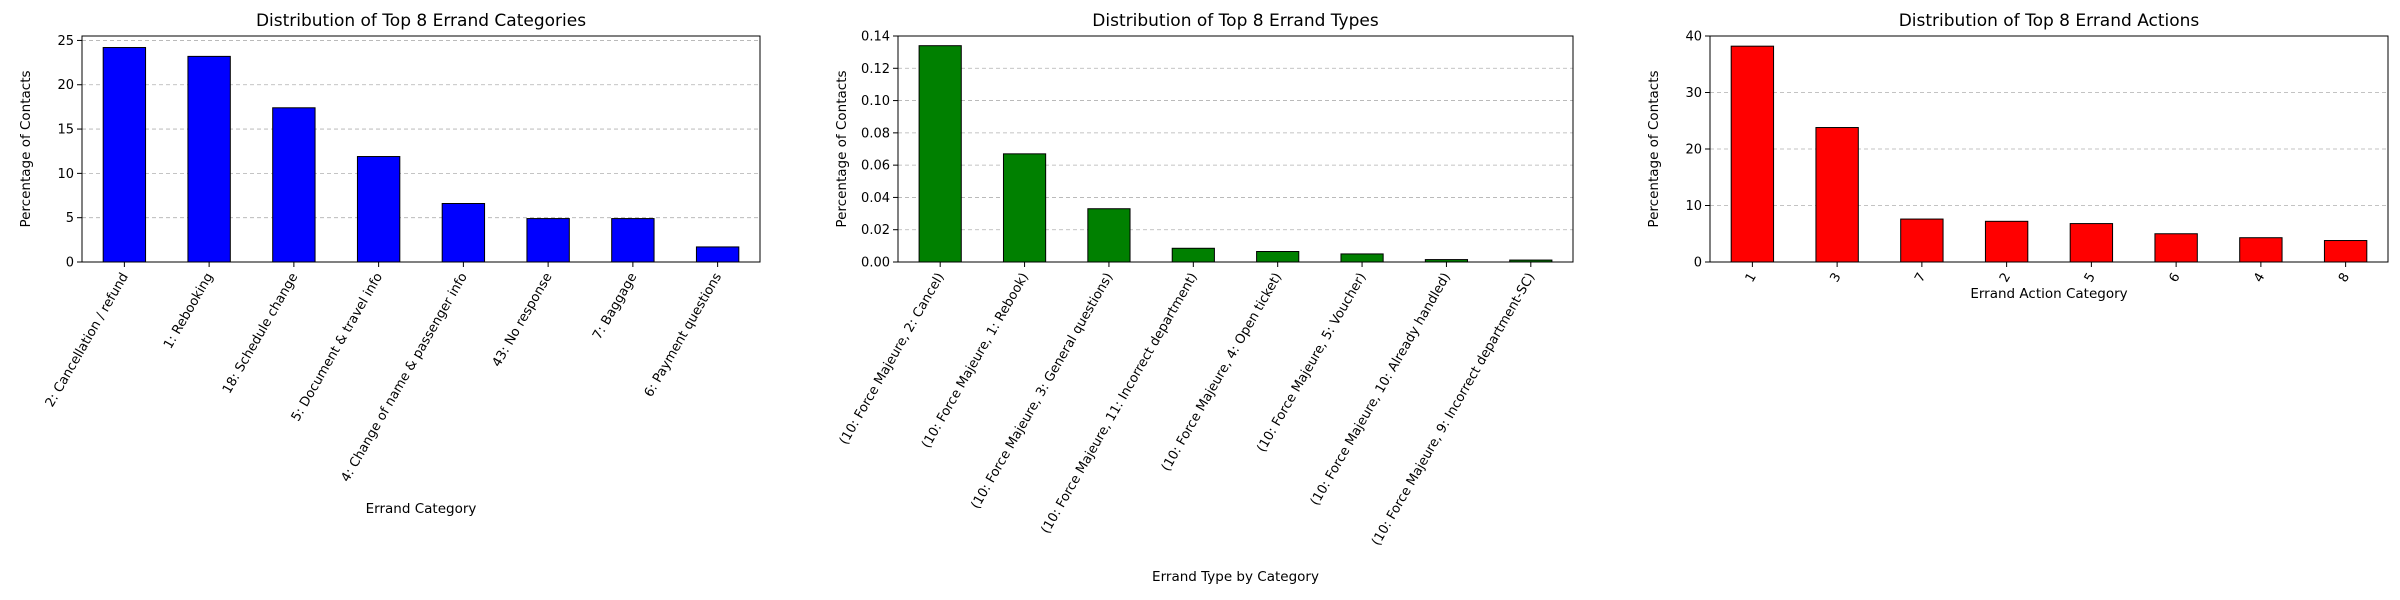  Describe the element at coordinates (2344, 278) in the screenshot. I see `x-tick-label: 8` at that location.